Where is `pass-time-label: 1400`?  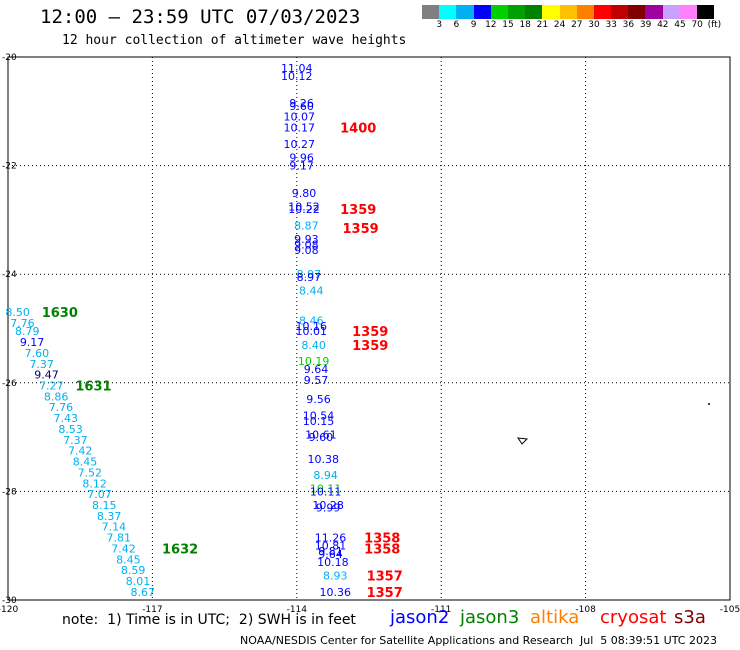
pass-time-label: 1400 is located at coordinates (358, 129).